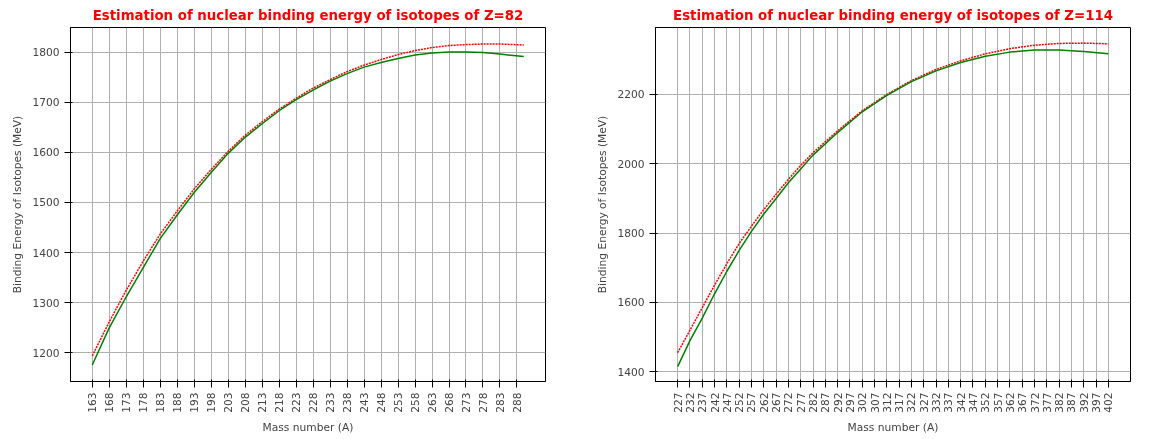 This screenshot has width=1173, height=439. Describe the element at coordinates (789, 402) in the screenshot. I see `x-tick-label: 272` at that location.